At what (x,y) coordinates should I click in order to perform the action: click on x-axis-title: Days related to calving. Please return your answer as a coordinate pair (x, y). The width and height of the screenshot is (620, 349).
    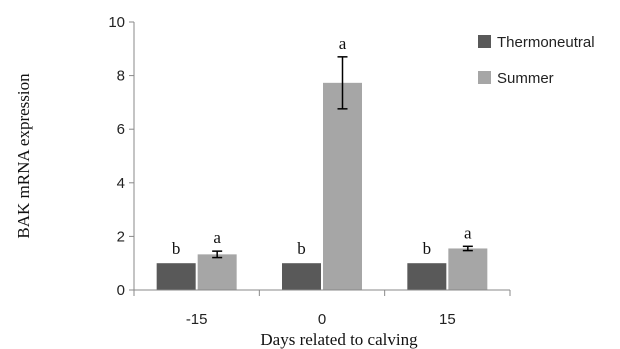
    Looking at the image, I should click on (339, 339).